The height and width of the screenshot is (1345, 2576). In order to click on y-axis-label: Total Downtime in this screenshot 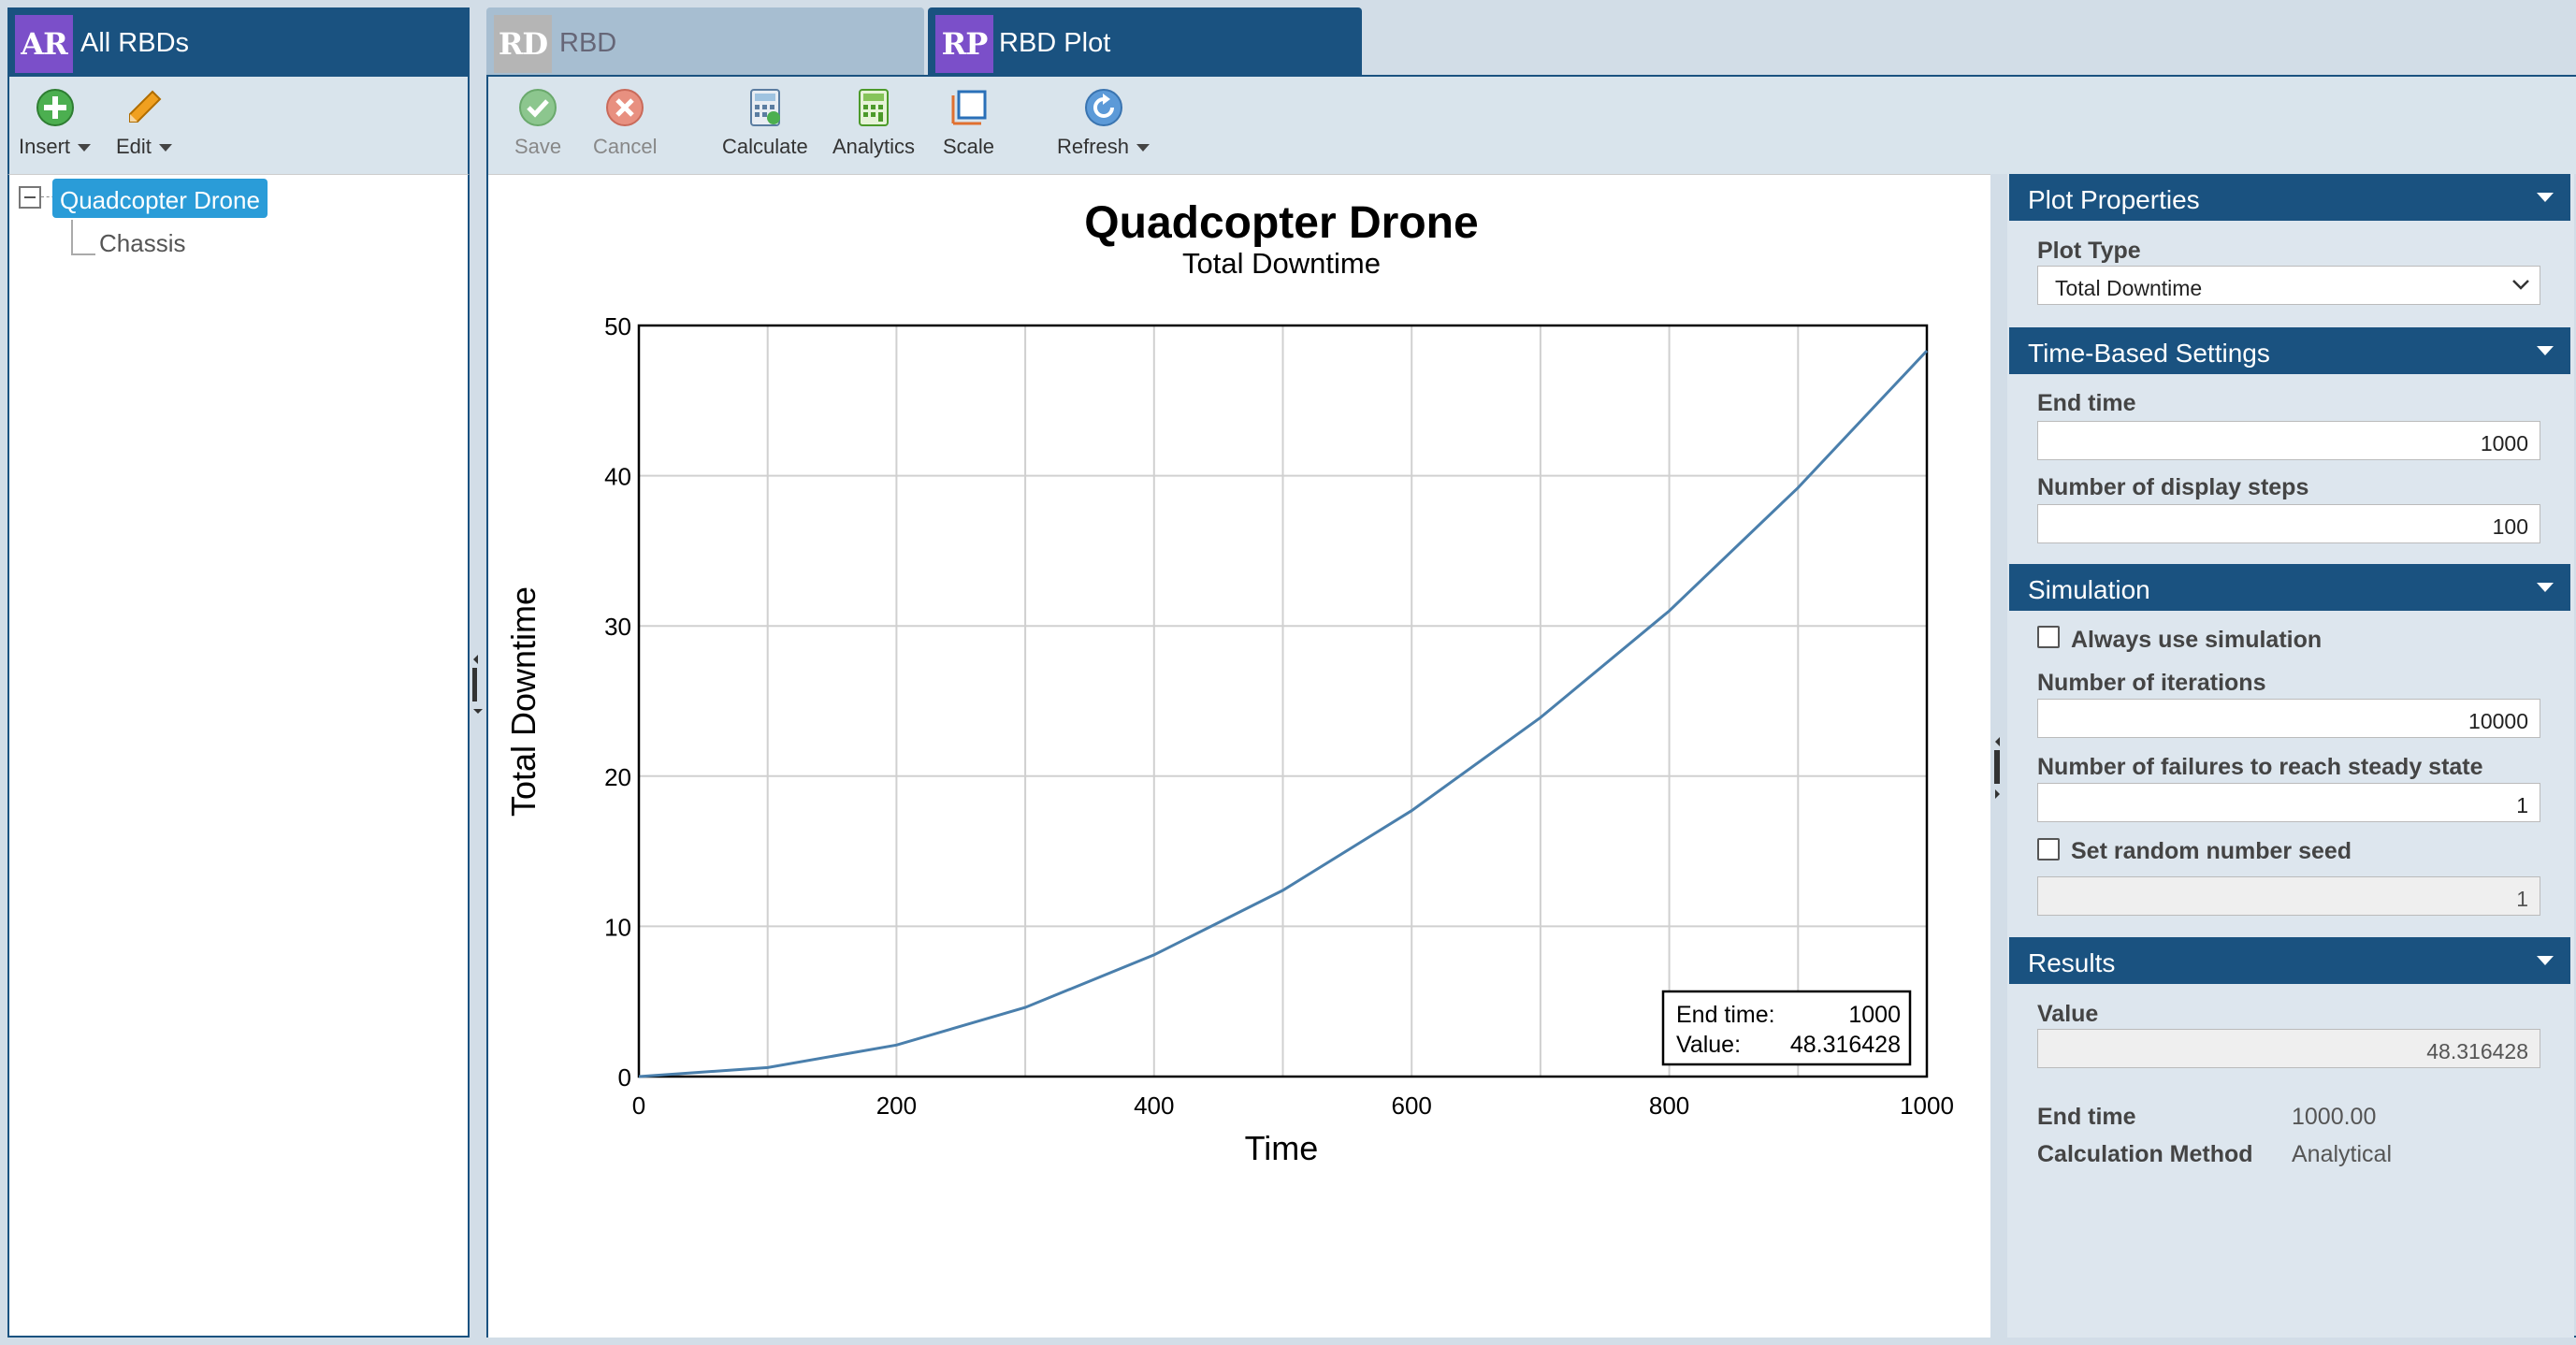, I will do `click(523, 702)`.